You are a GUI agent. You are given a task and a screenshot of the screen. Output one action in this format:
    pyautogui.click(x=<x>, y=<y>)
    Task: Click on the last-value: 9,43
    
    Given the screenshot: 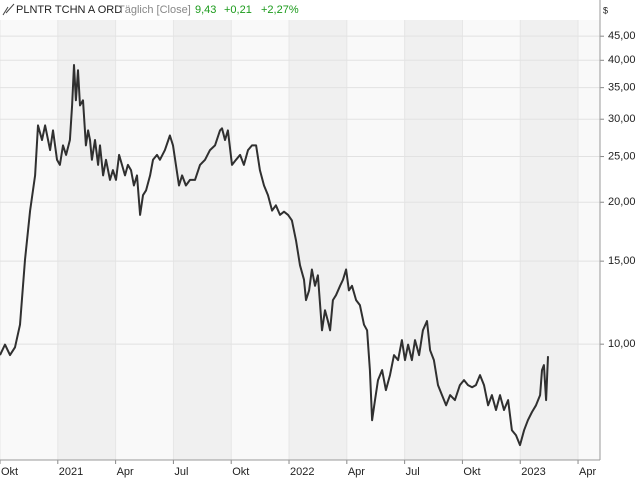 What is the action you would take?
    pyautogui.click(x=205, y=10)
    